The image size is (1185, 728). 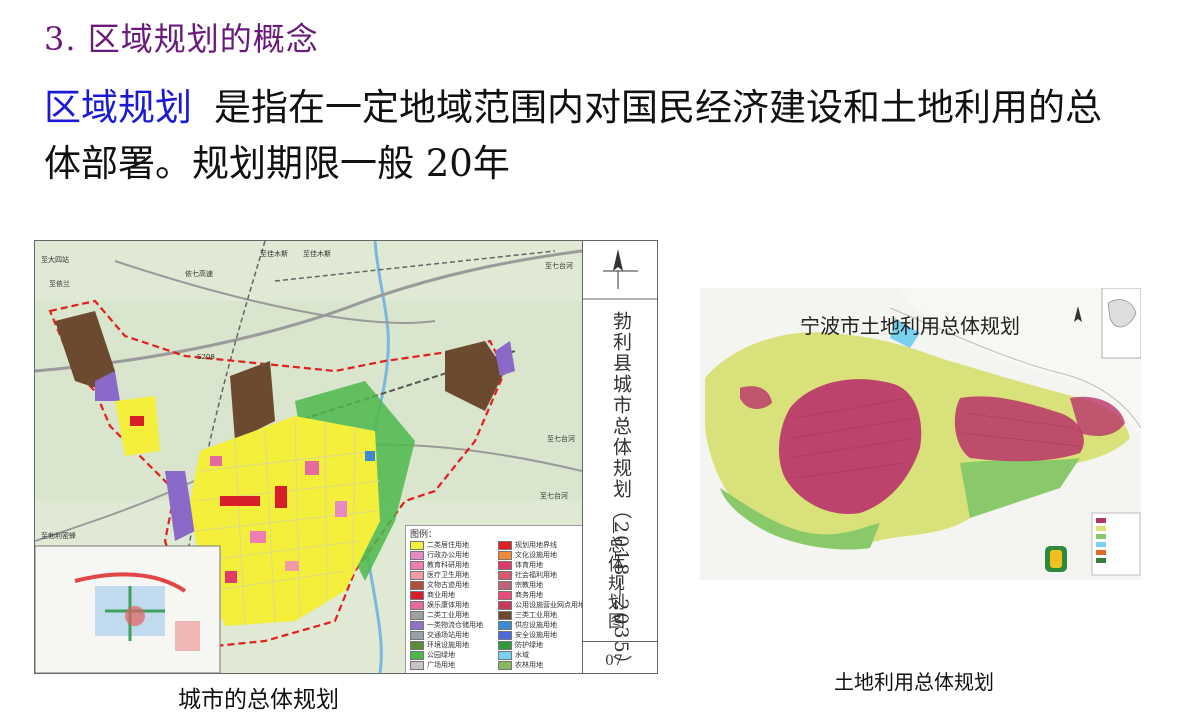 What do you see at coordinates (448, 635) in the screenshot?
I see `legend-label: 交通场站用地` at bounding box center [448, 635].